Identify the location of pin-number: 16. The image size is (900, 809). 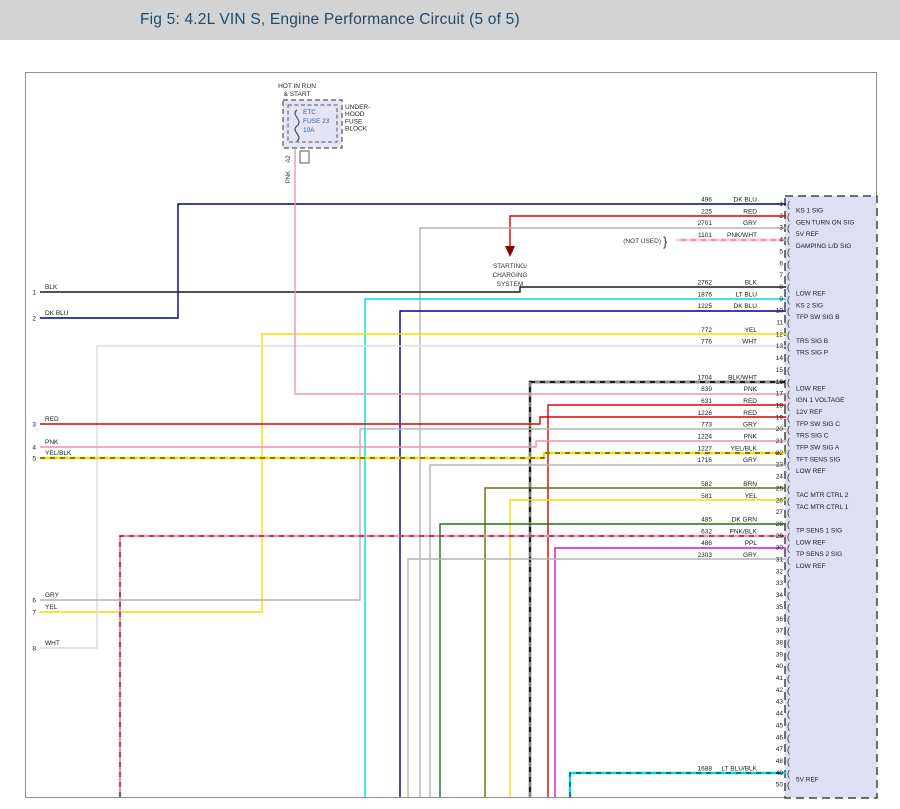
(780, 382).